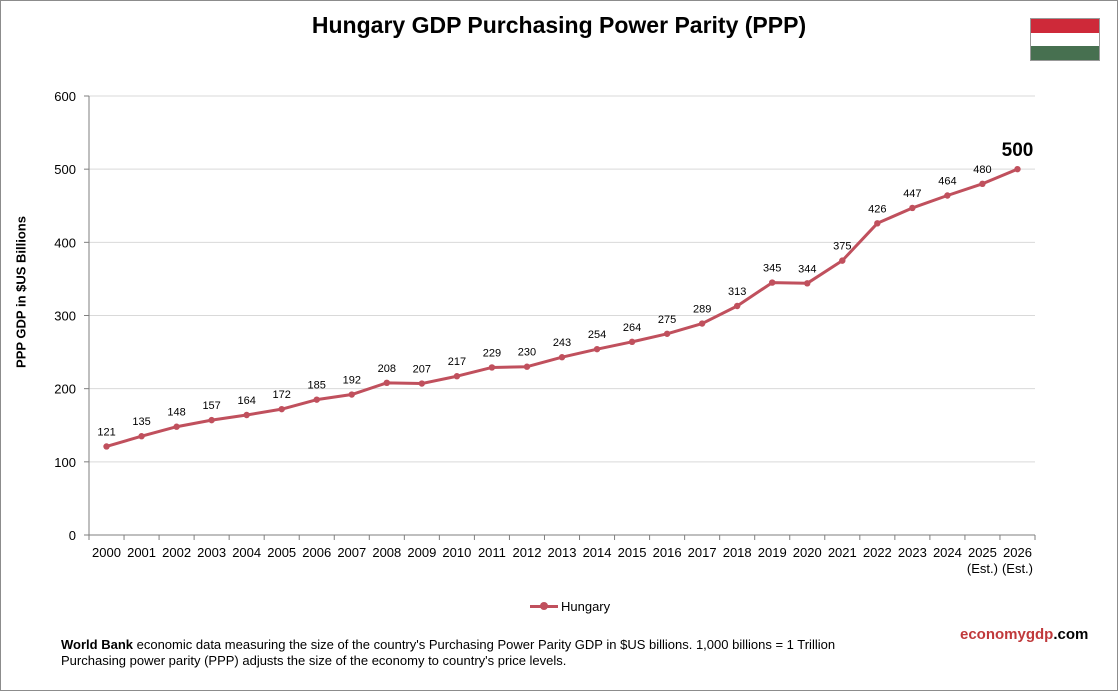 The height and width of the screenshot is (691, 1118). Describe the element at coordinates (702, 552) in the screenshot. I see `x-tick-label: 2017` at that location.